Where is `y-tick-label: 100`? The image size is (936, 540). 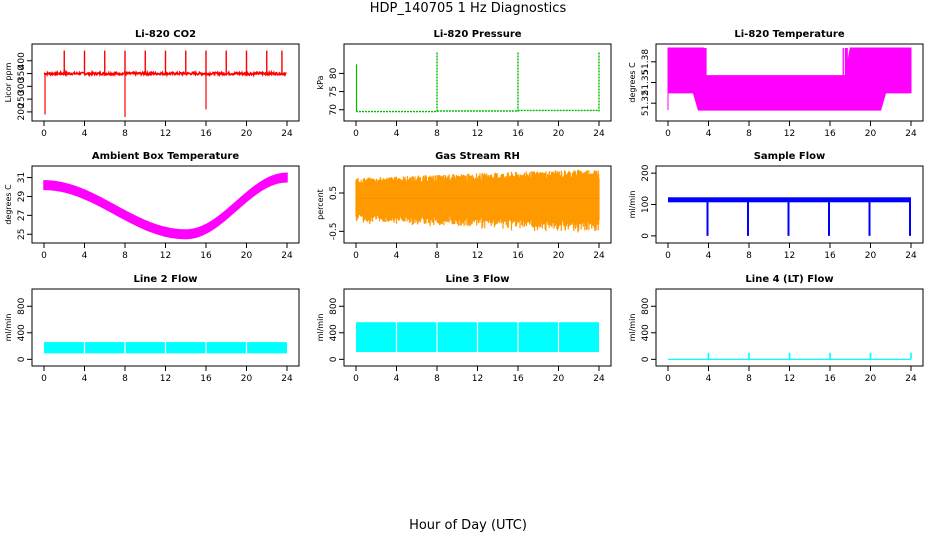 y-tick-label: 100 is located at coordinates (646, 204).